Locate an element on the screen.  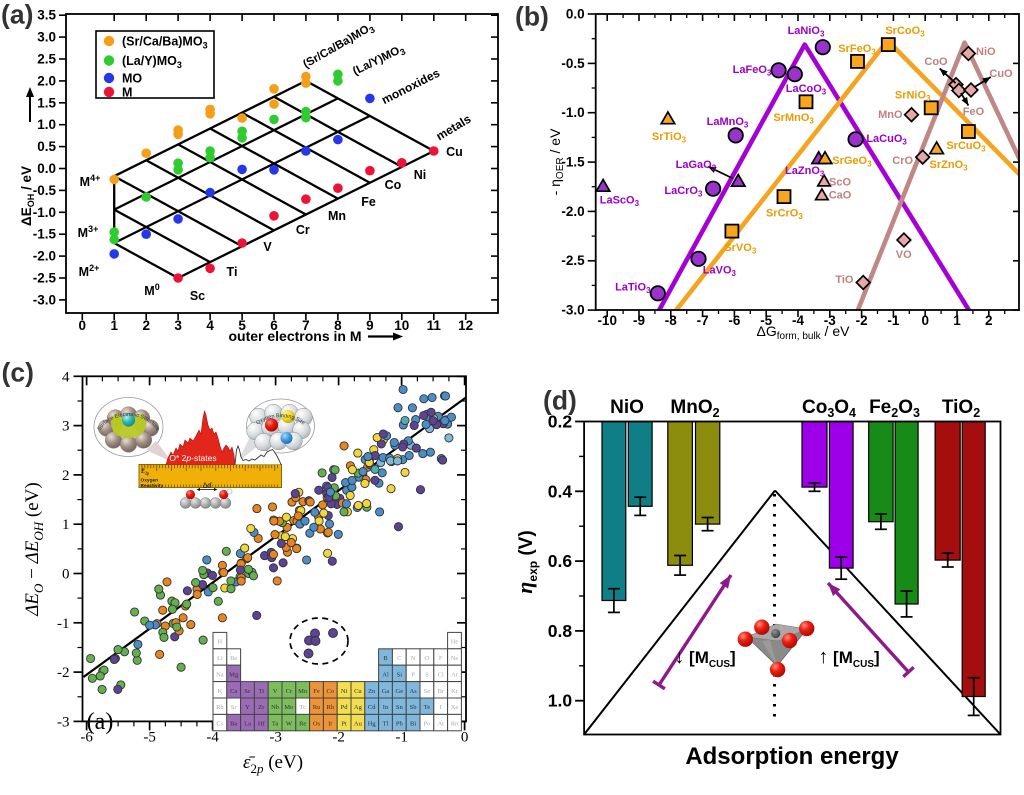
svg-text: LaCoO3 is located at coordinates (806, 90).